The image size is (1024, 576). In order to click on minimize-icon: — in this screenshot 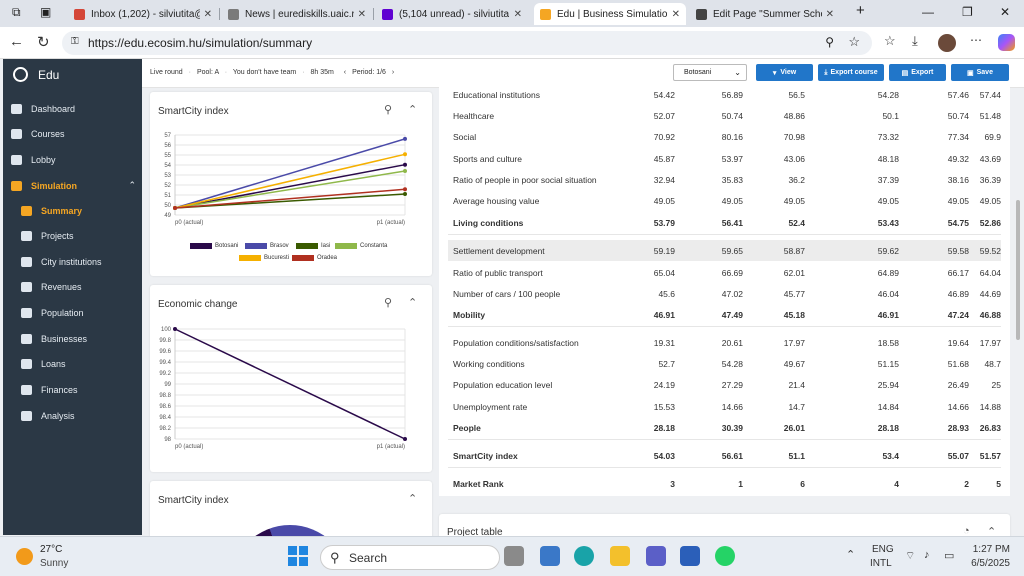, I will do `click(928, 12)`.